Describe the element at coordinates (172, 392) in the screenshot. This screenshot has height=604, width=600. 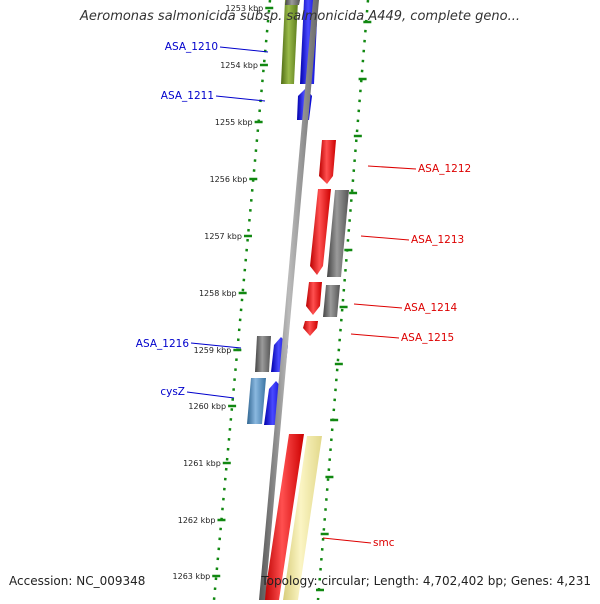
I see `gene-label-cysz: cysZ` at that location.